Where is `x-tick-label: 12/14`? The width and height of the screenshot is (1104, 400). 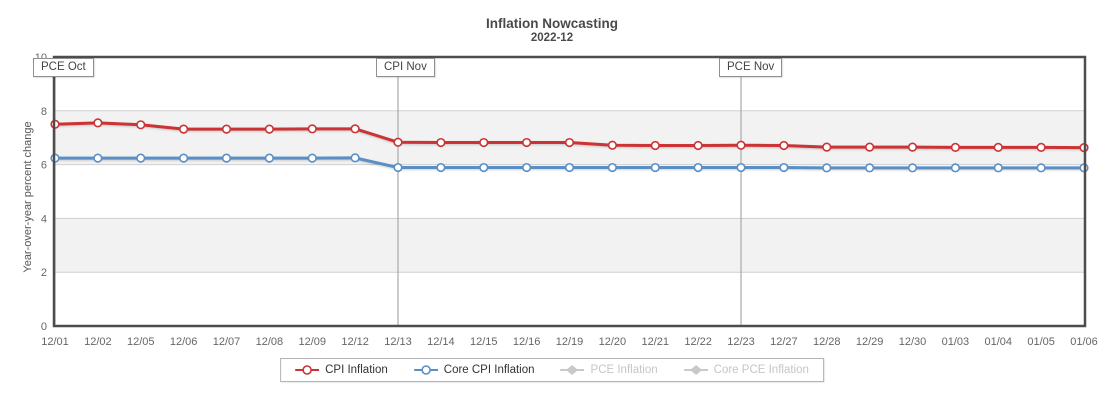 x-tick-label: 12/14 is located at coordinates (441, 342).